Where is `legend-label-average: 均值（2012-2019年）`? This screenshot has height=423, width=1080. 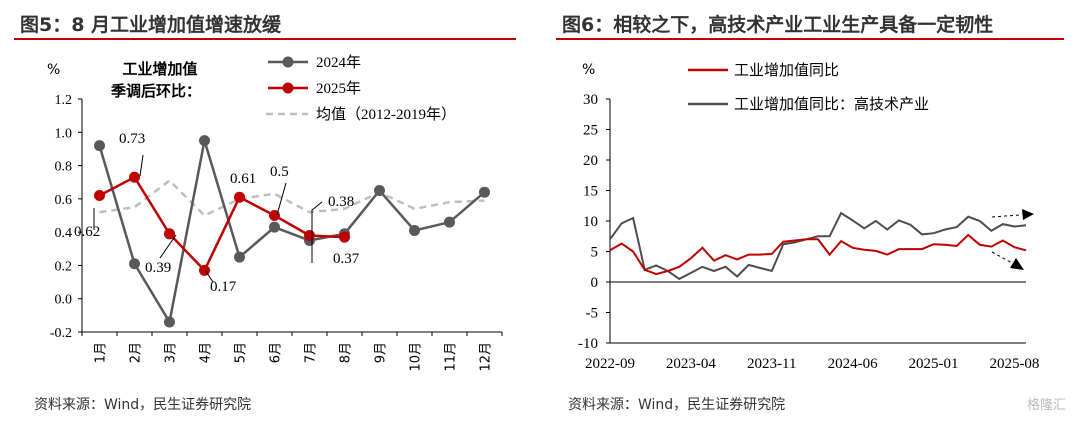 legend-label-average: 均值（2012-2019年） is located at coordinates (386, 114).